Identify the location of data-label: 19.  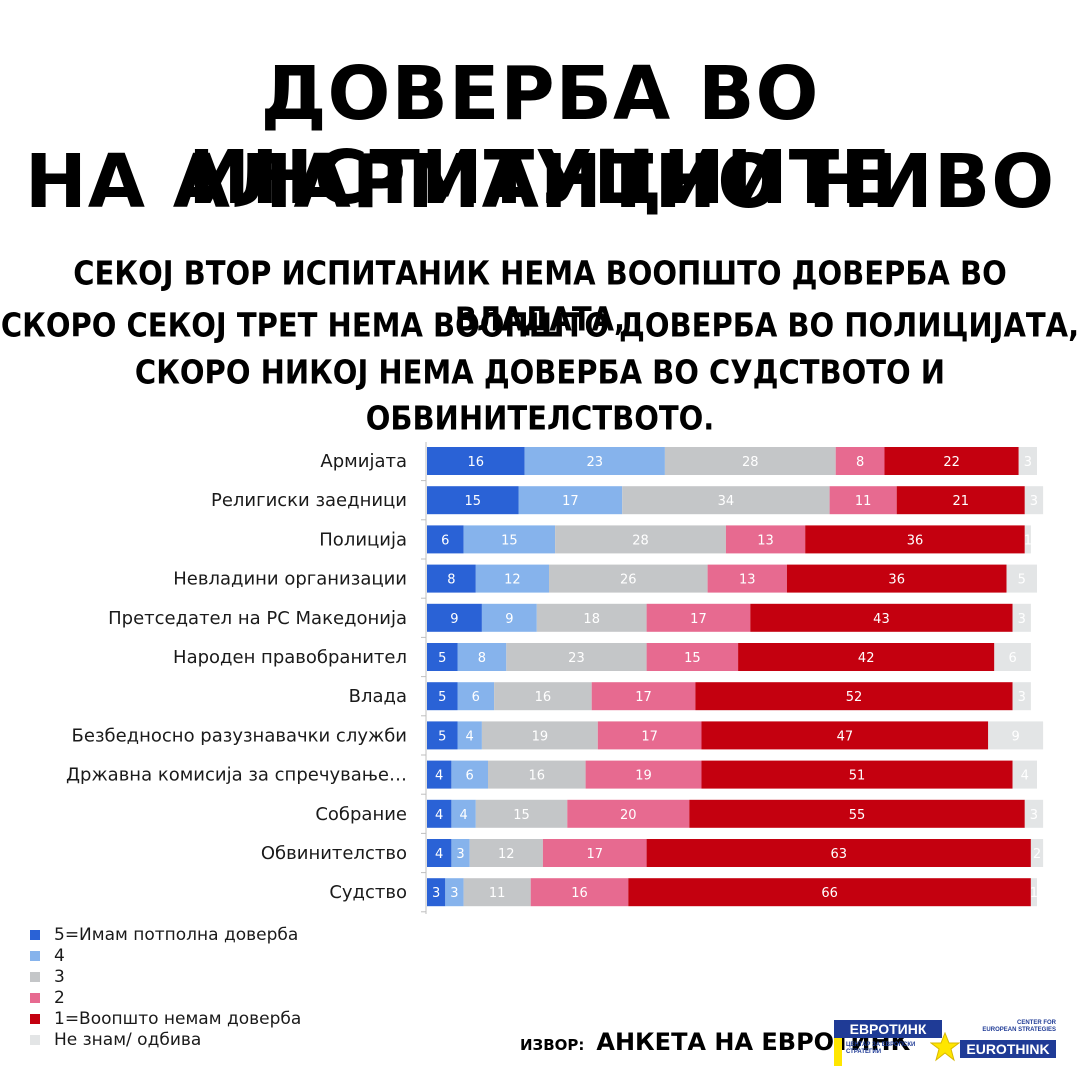
(643, 776).